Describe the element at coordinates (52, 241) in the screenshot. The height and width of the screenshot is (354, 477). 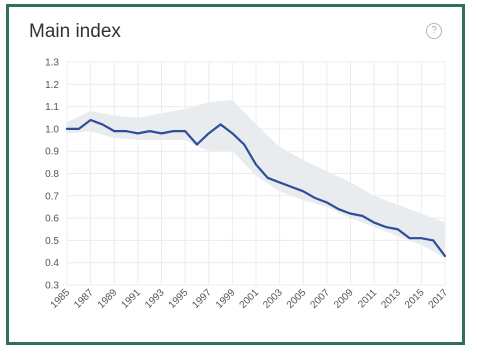
I see `y-tick-label: 0.5` at that location.